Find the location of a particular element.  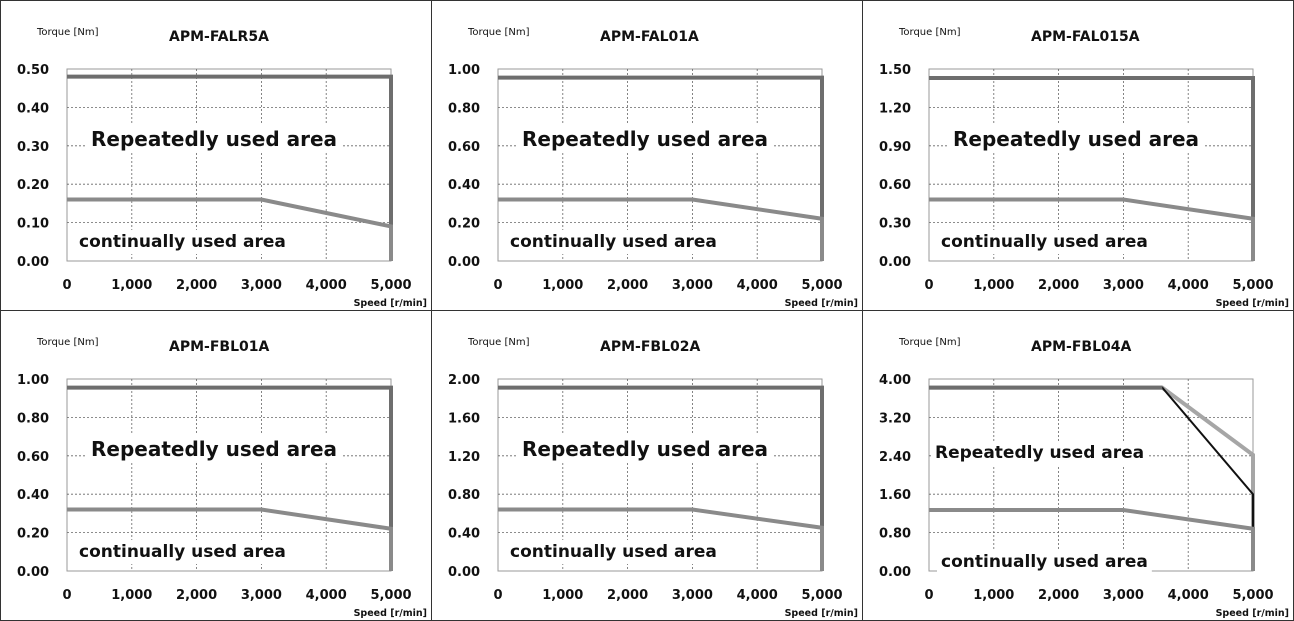

chart-title: APM-FBL04A is located at coordinates (1081, 347).